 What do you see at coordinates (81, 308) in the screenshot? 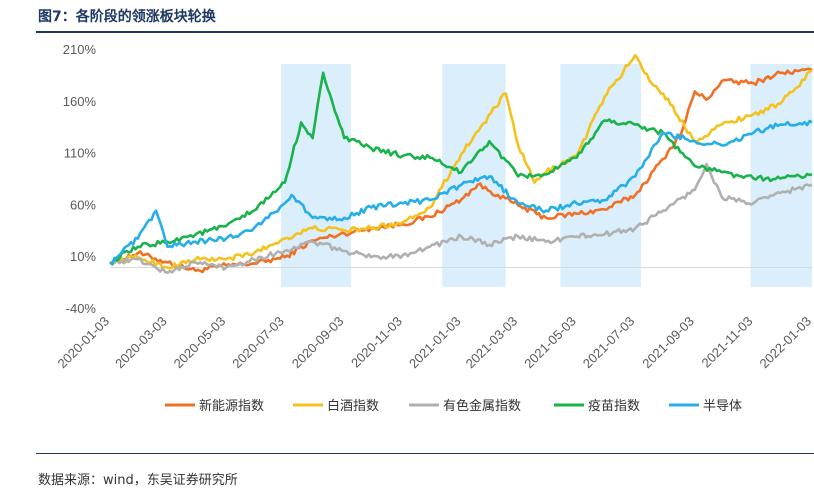
I see `y-tick-label: -40%` at bounding box center [81, 308].